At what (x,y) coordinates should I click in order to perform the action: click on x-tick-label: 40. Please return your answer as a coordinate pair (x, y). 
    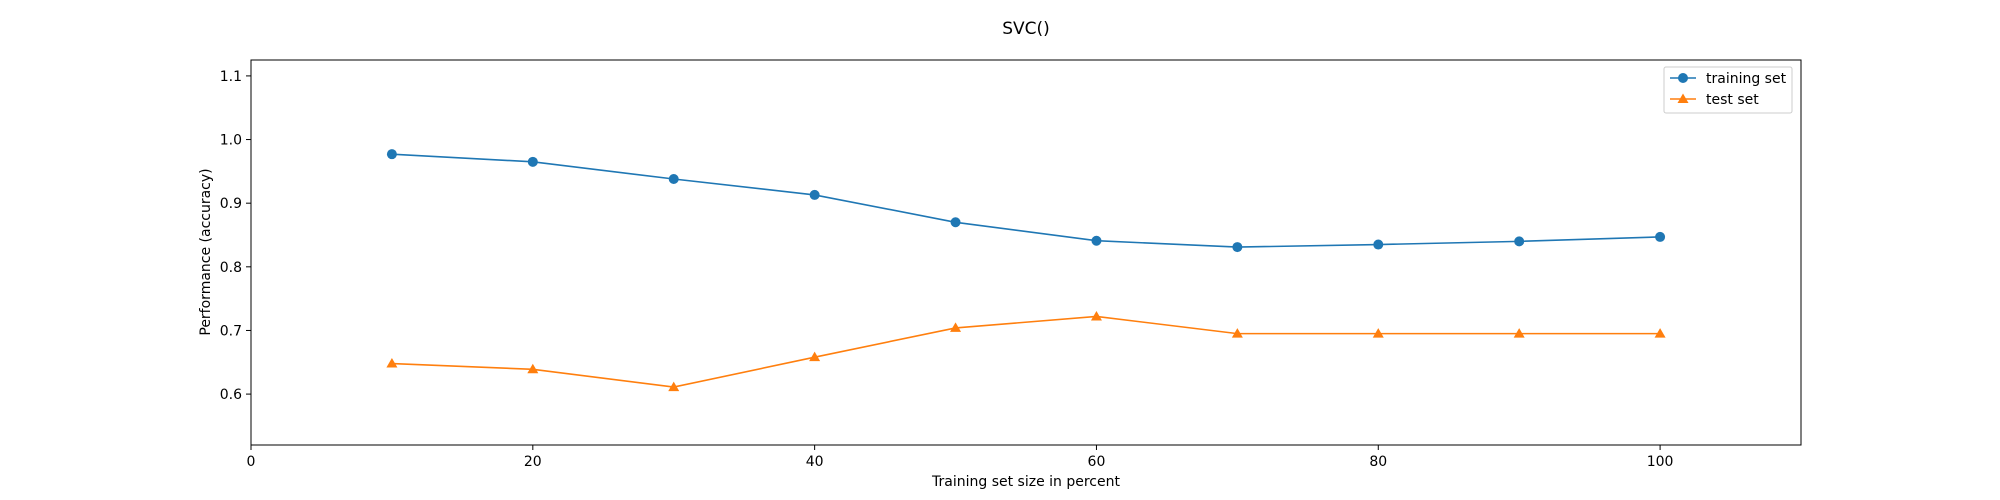
    Looking at the image, I should click on (815, 462).